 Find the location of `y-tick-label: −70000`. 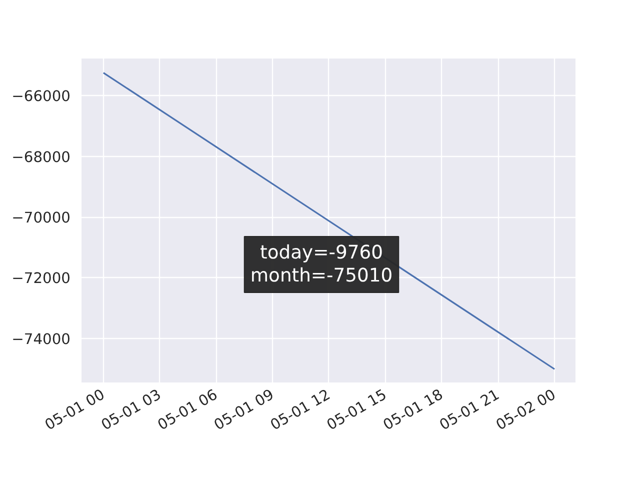

y-tick-label: −70000 is located at coordinates (41, 218).